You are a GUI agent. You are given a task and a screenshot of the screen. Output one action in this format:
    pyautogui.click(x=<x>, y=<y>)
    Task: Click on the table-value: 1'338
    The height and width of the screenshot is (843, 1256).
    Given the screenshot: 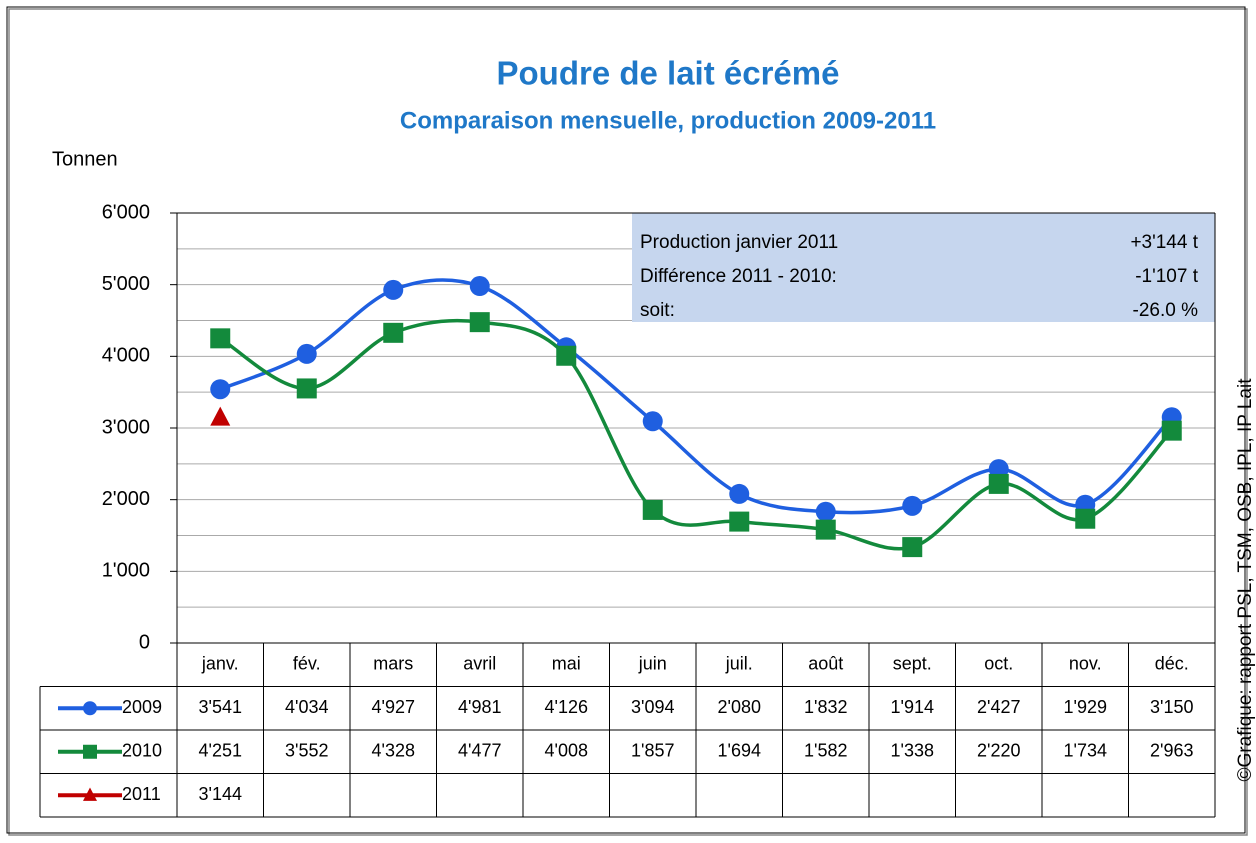 What is the action you would take?
    pyautogui.click(x=912, y=751)
    